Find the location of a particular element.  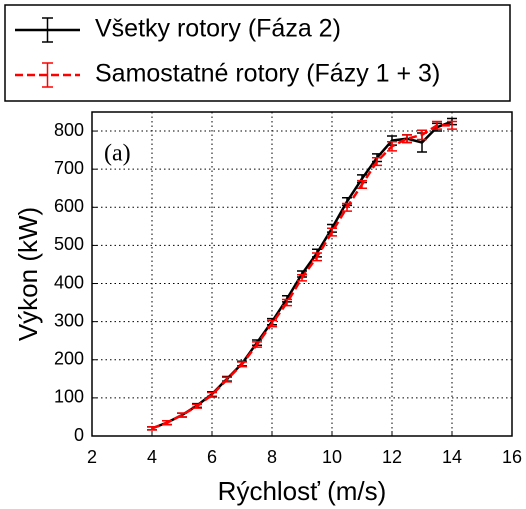

legend-label: Všetky rotory (Fáza 2) is located at coordinates (218, 29).